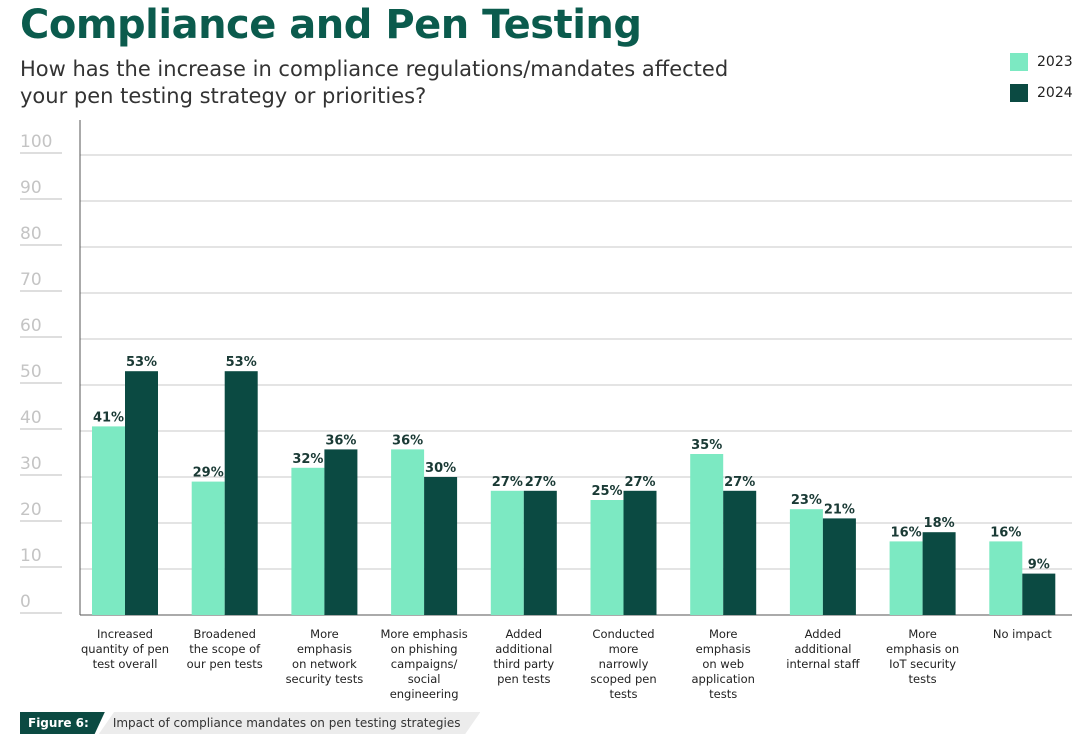  I want to click on figure-tag: Figure 6:, so click(62, 723).